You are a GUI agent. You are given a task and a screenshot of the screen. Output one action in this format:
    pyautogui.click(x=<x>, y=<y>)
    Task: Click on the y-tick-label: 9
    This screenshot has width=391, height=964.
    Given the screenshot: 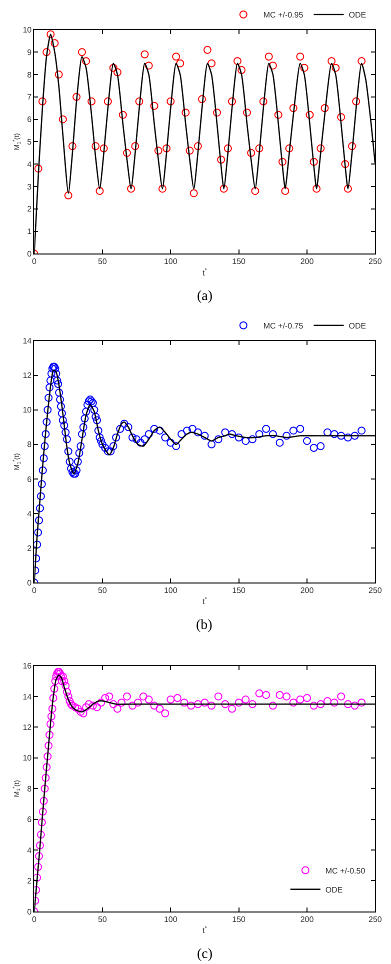 What is the action you would take?
    pyautogui.click(x=29, y=52)
    